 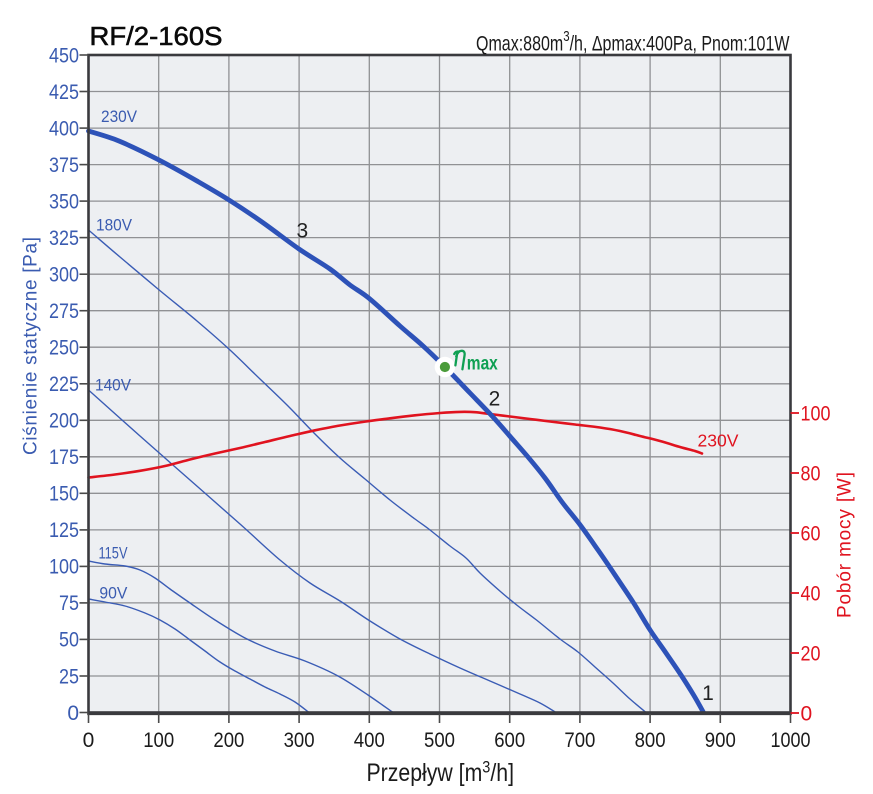 I want to click on svg-text:Qmax:880m3/h, Δpmax:400Pa, Pno: Qmax:880m3/h, Δpmax:400Pa, Pnom:101W, so click(x=633, y=42).